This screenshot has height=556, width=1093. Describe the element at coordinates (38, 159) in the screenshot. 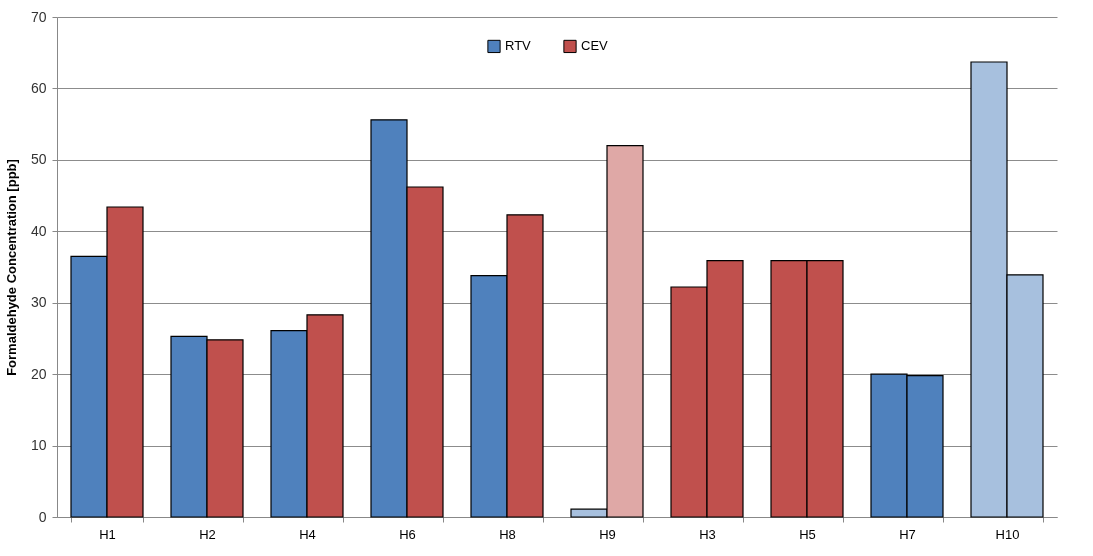

I see `y-tick-label: 50` at that location.